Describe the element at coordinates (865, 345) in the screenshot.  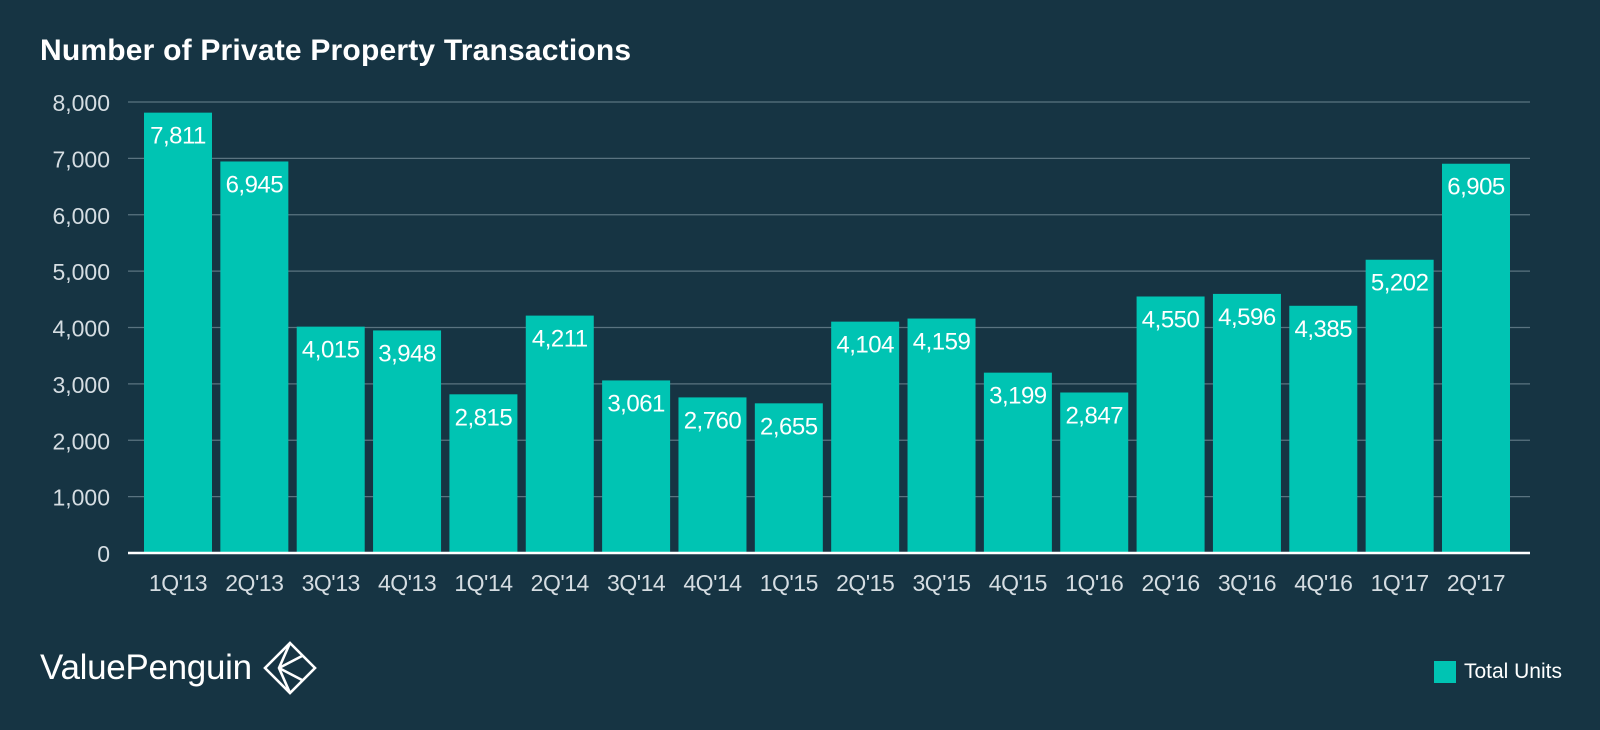
I see `data-label: 4,104` at that location.